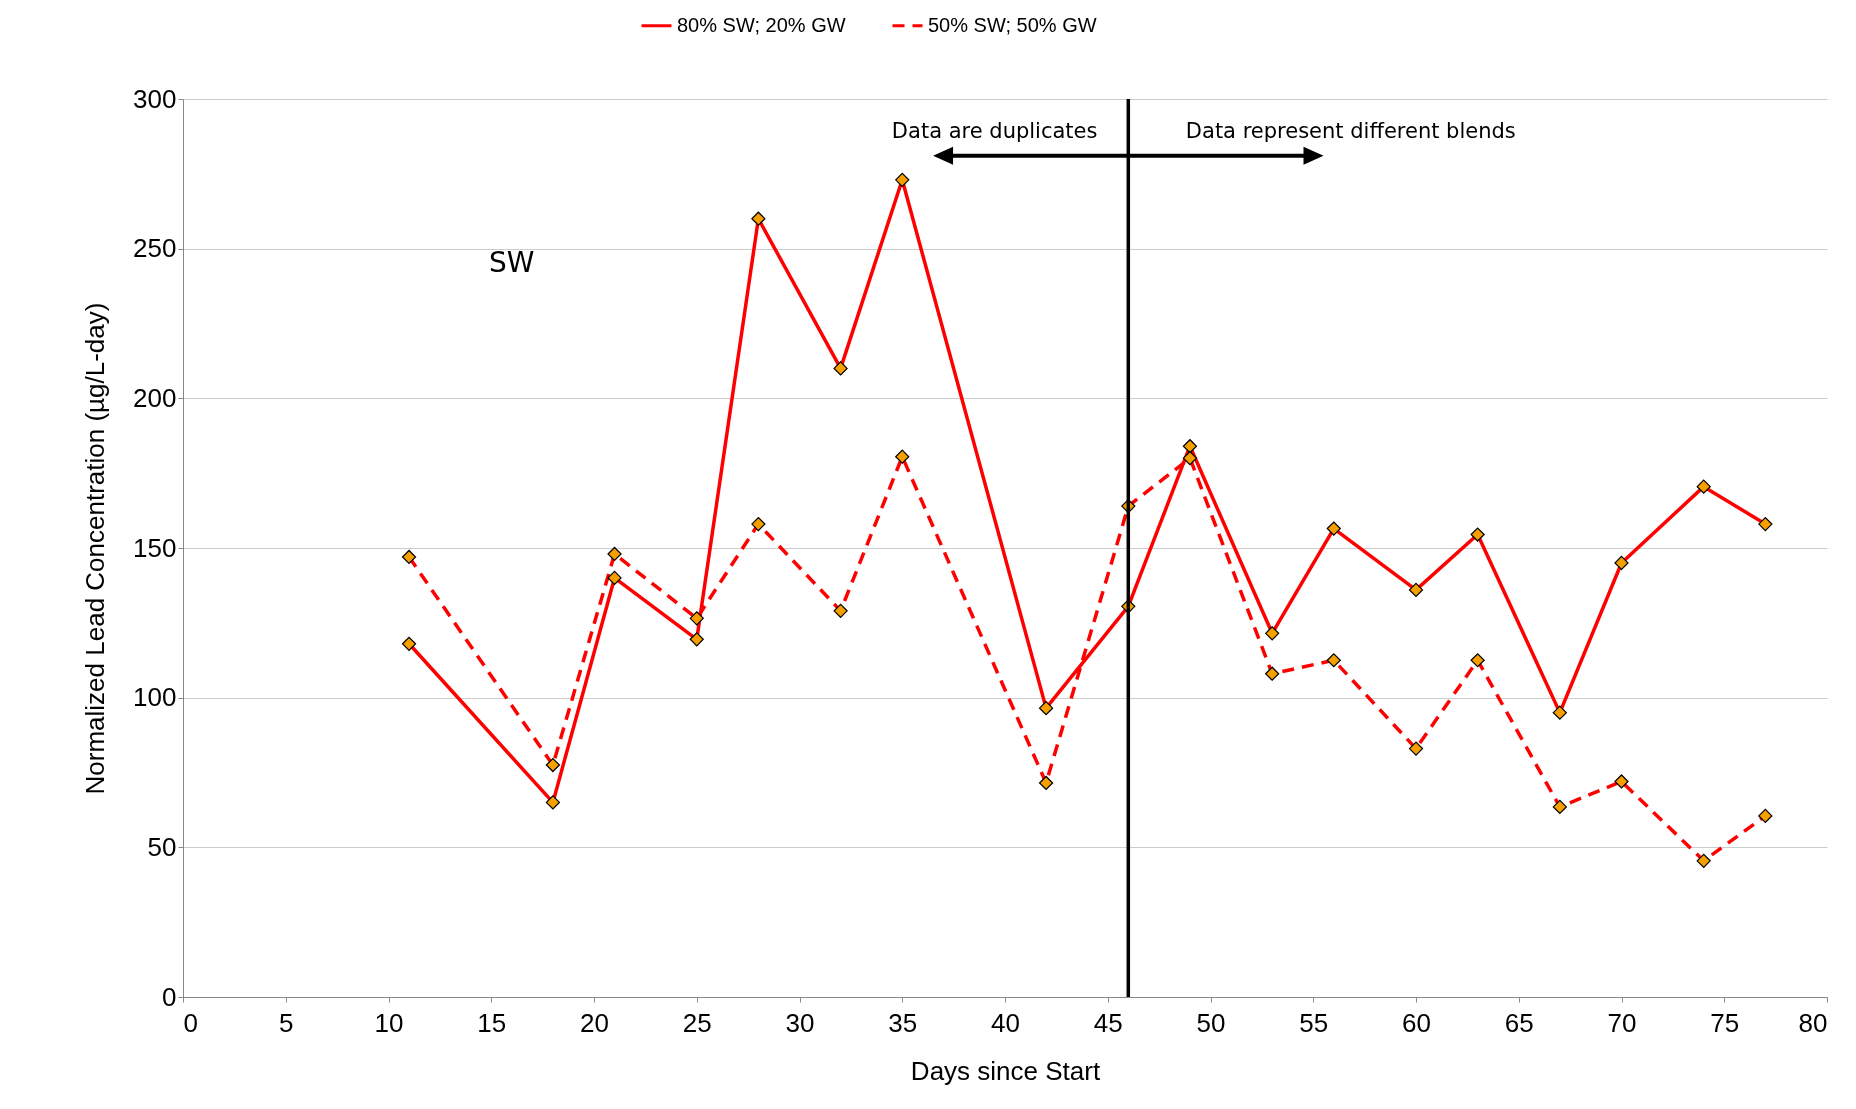 This screenshot has height=1109, width=1856. What do you see at coordinates (1416, 1022) in the screenshot?
I see `x-tick-label: 60` at bounding box center [1416, 1022].